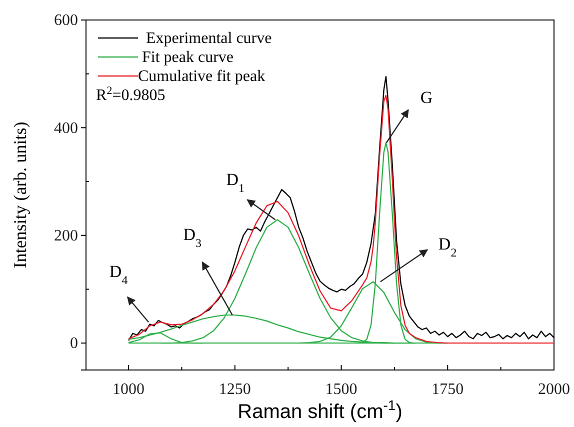 The width and height of the screenshot is (574, 427). Describe the element at coordinates (447, 247) in the screenshot. I see `annotation: D$_{2}$` at that location.